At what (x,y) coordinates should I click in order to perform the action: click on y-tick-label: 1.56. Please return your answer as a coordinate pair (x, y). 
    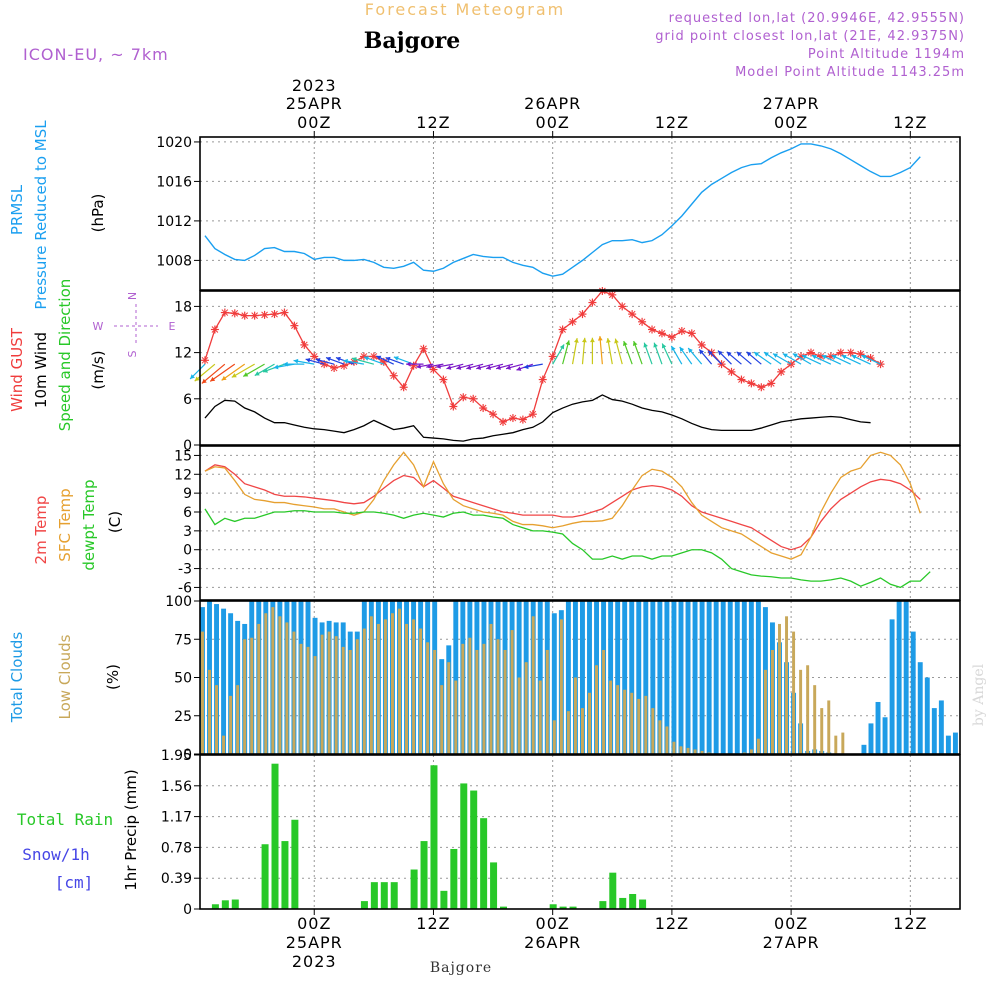
    Looking at the image, I should click on (176, 787).